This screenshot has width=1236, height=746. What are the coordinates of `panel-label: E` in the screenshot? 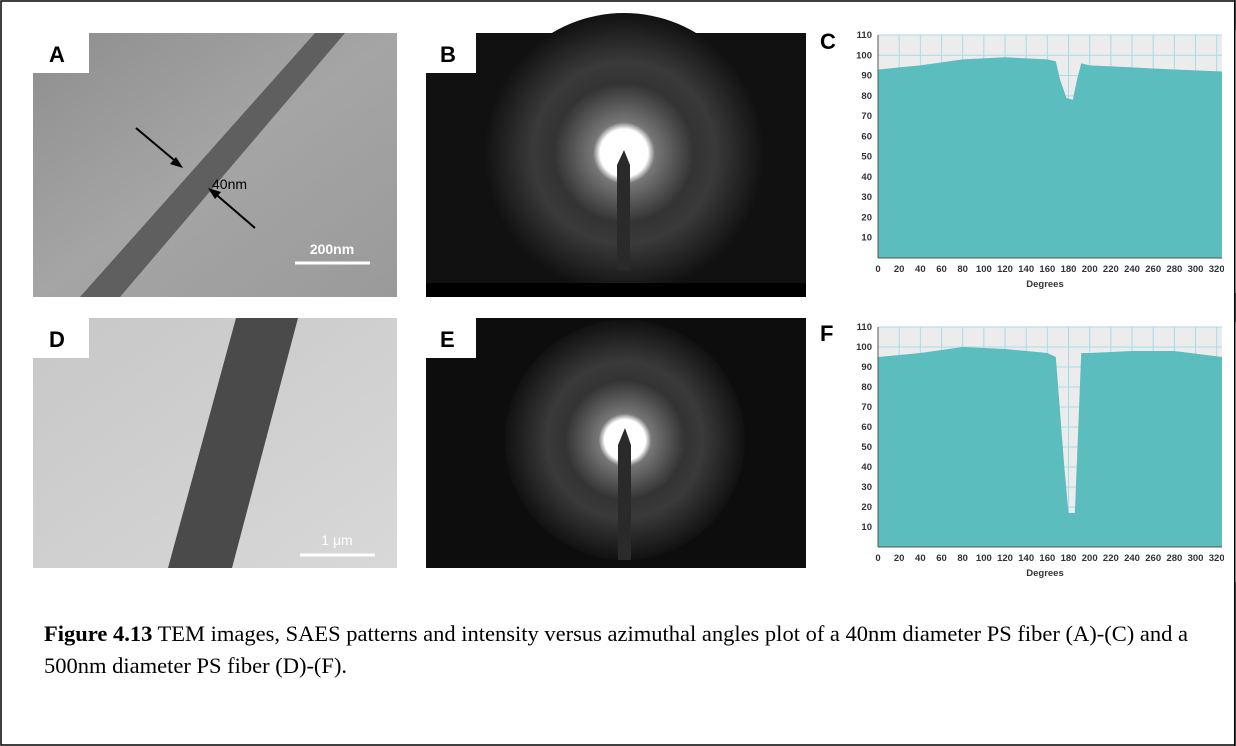 It's located at (447, 339).